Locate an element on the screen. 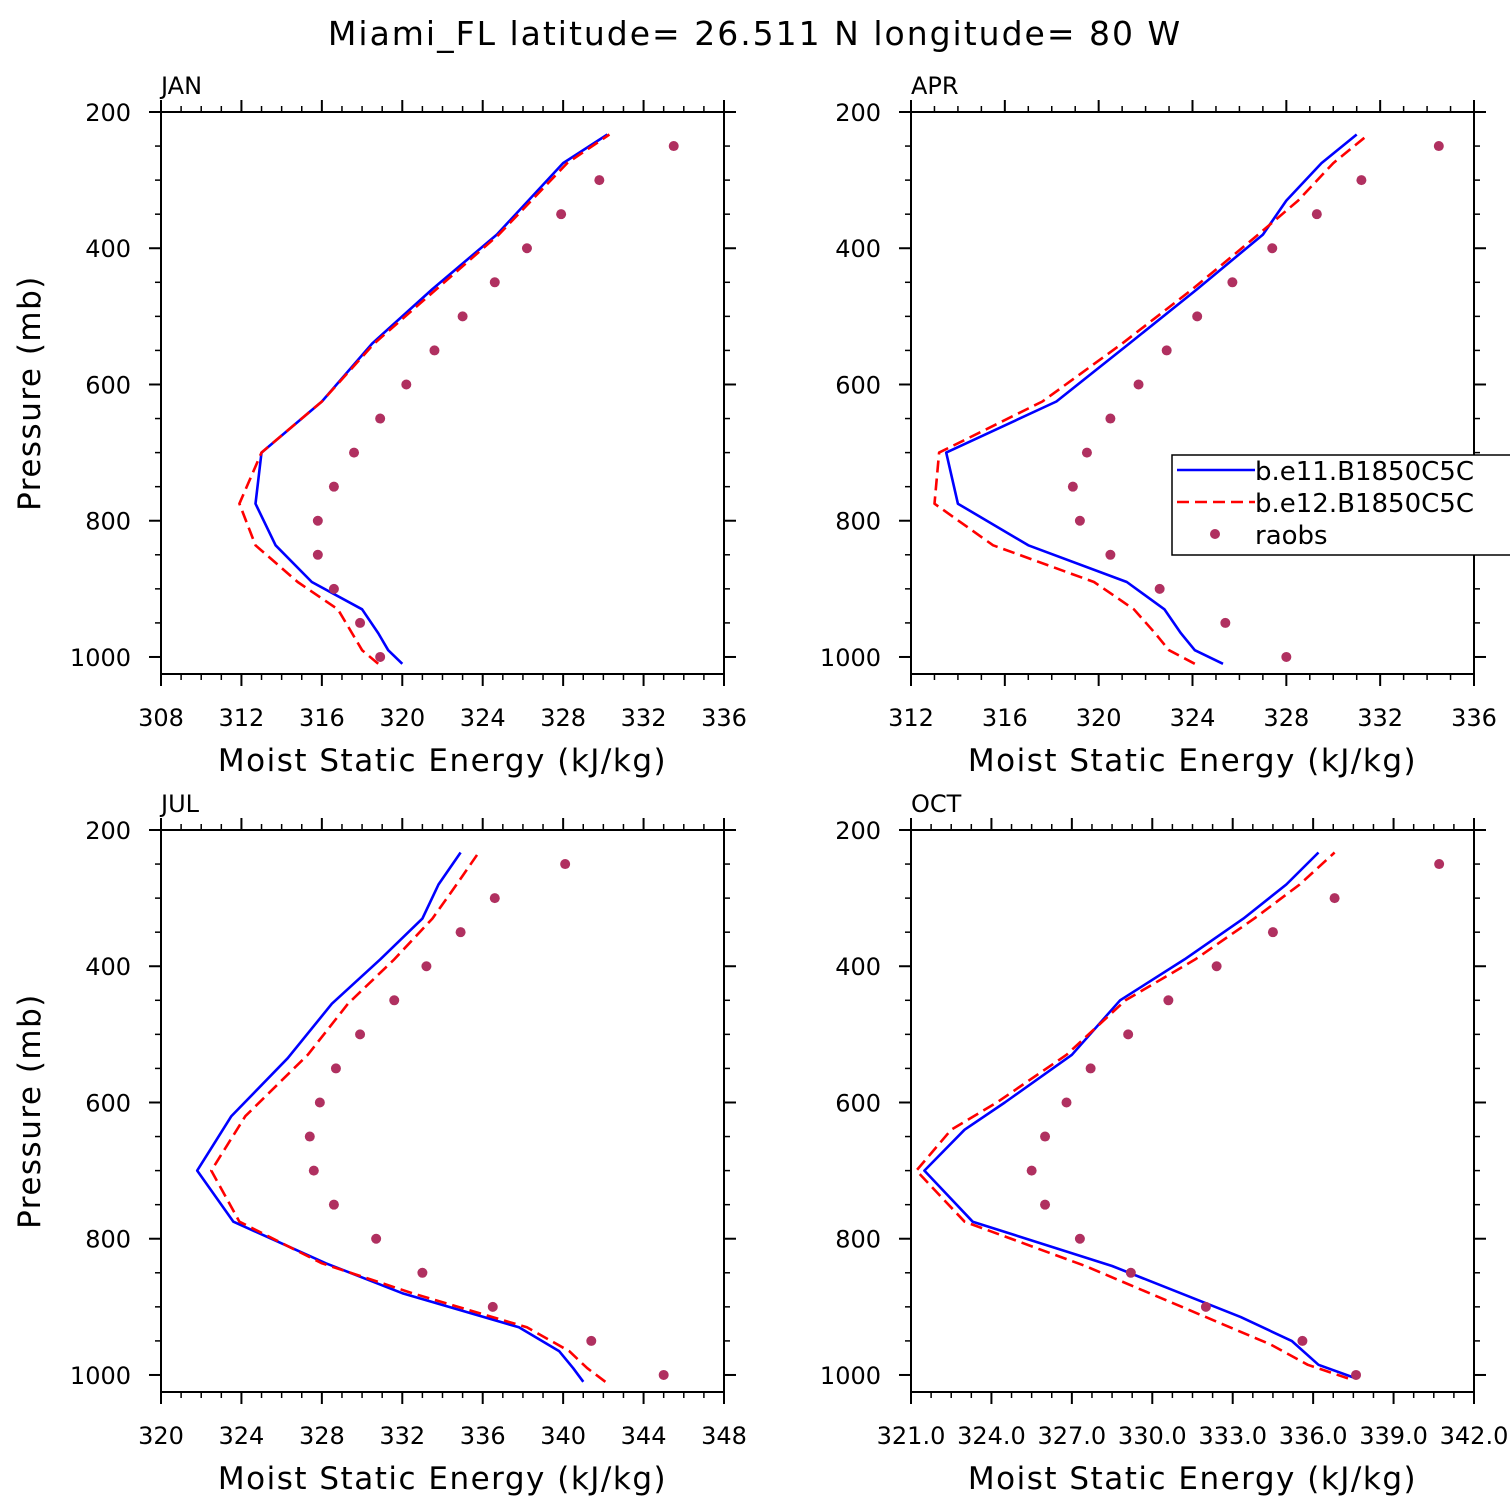 The width and height of the screenshot is (1510, 1510). x-tick-label: 348 is located at coordinates (724, 1436).